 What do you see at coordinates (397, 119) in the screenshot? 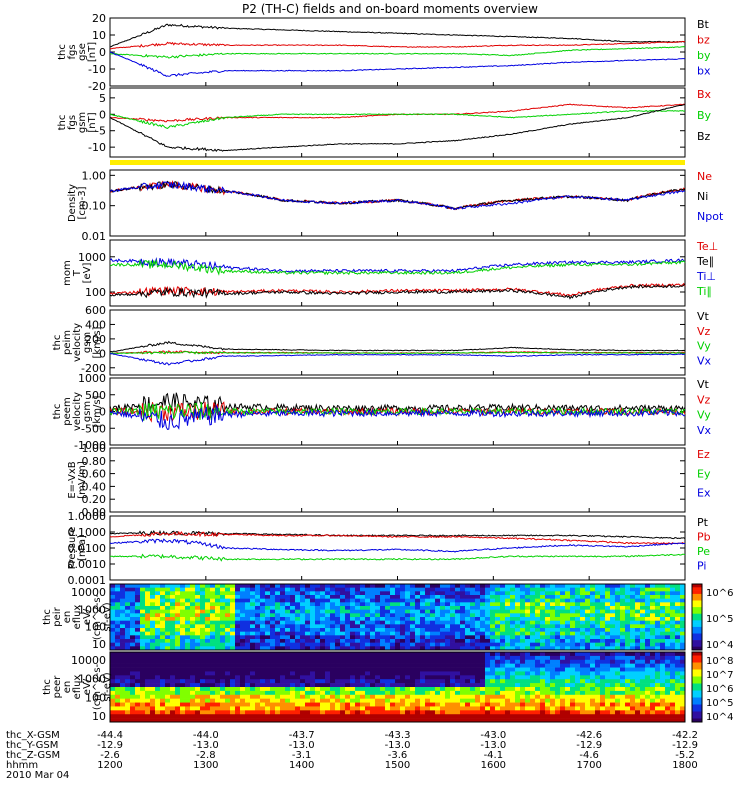
I see `series-line-By` at bounding box center [397, 119].